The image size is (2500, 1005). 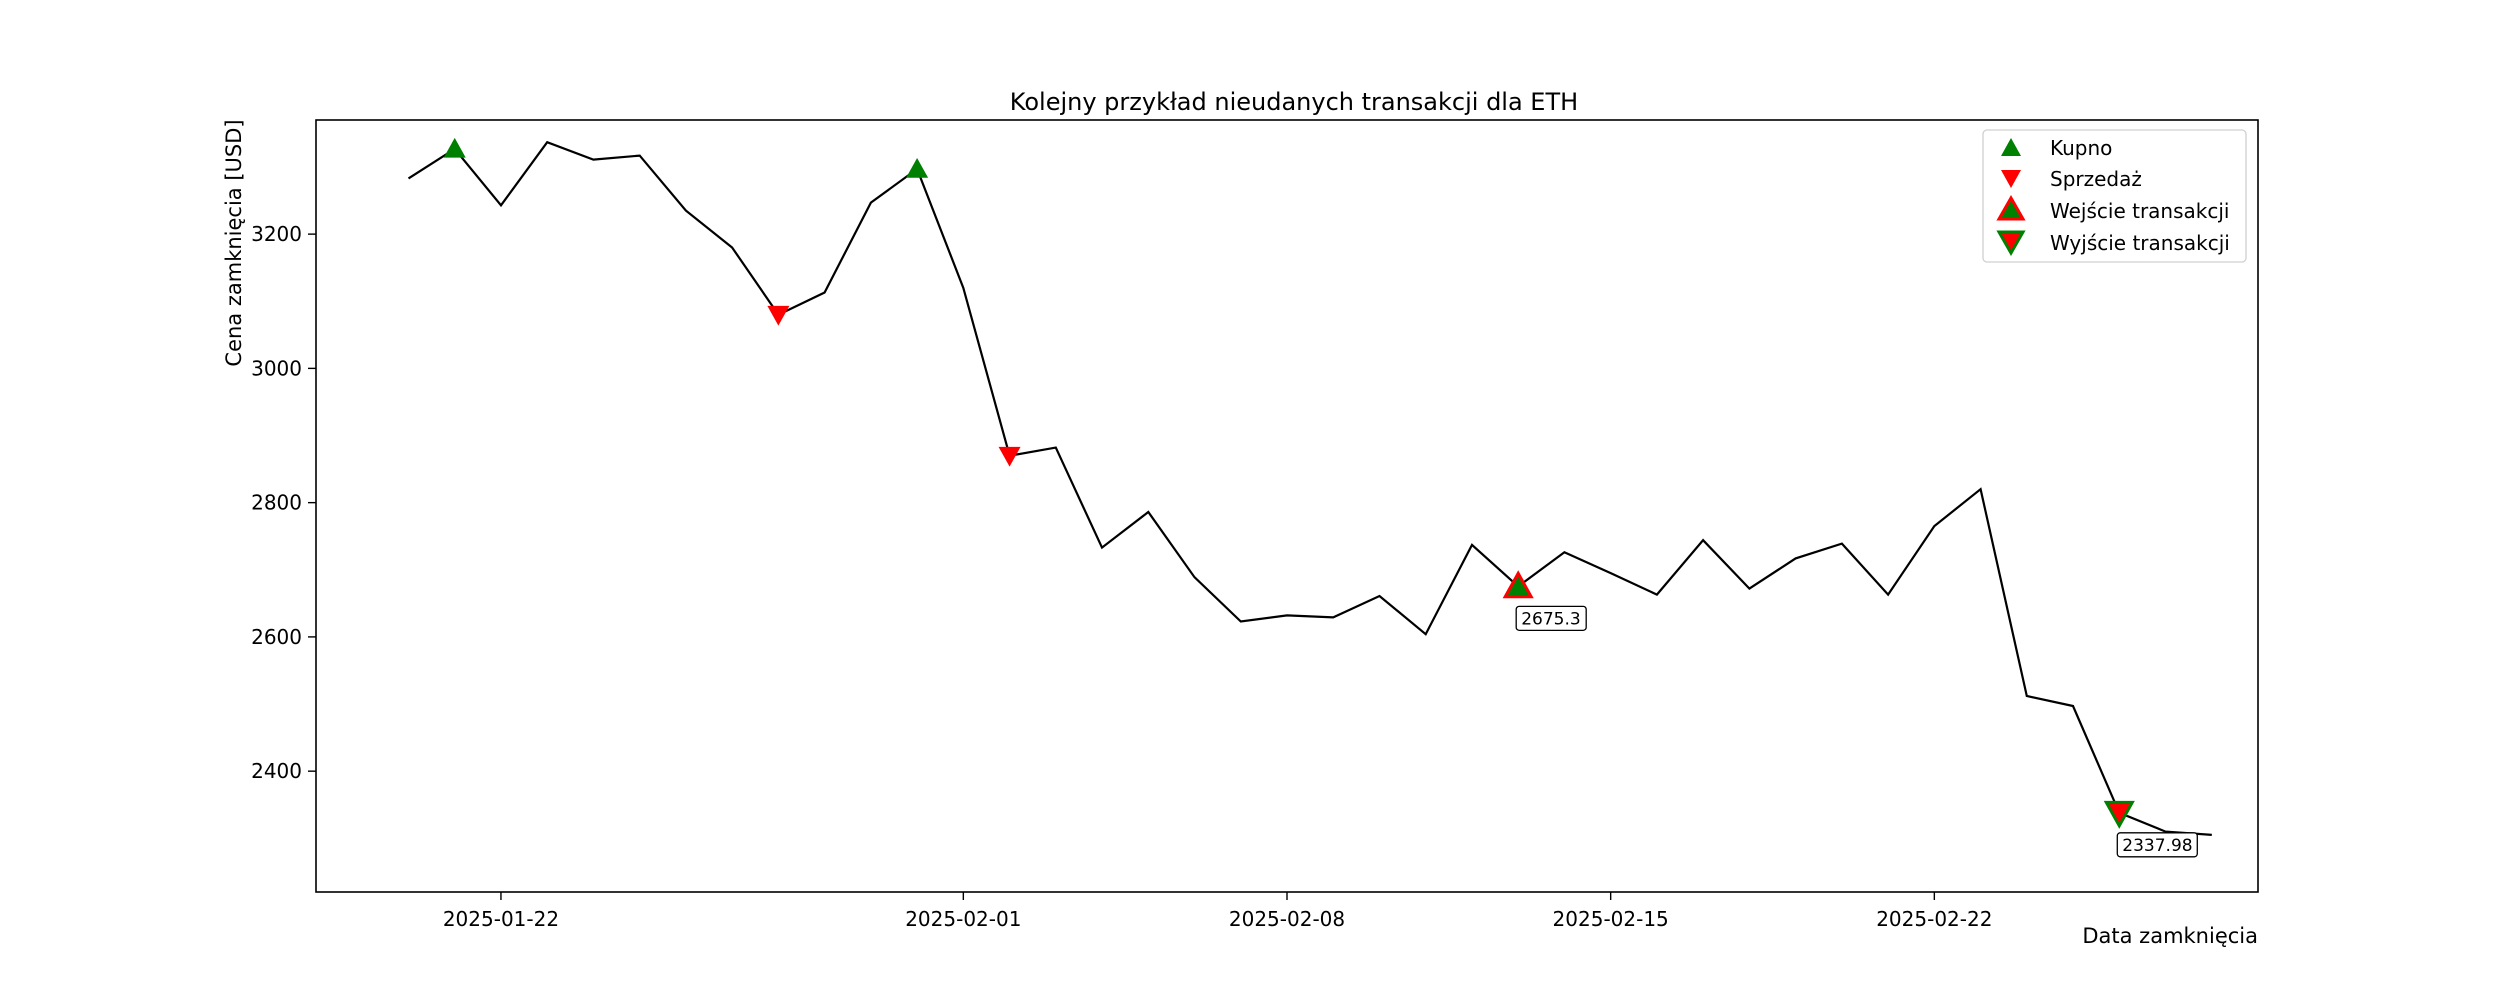 What do you see at coordinates (2011, 147) in the screenshot?
I see `legend-buy-marker` at bounding box center [2011, 147].